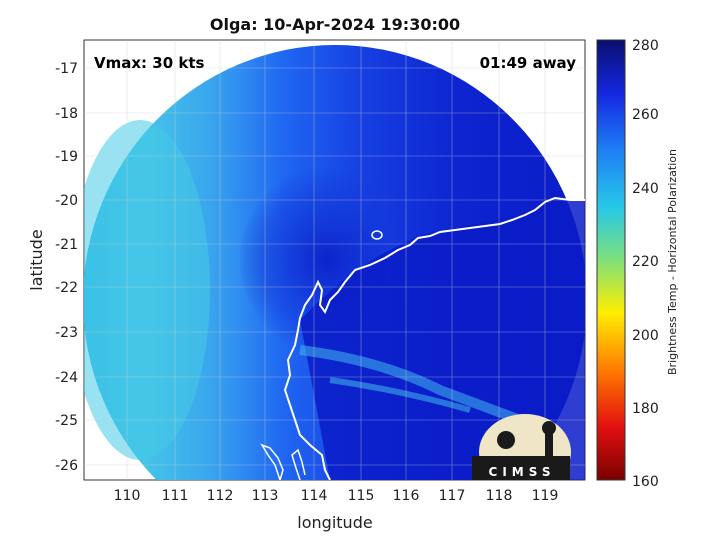  I want to click on y-tick: -17, so click(66, 69).